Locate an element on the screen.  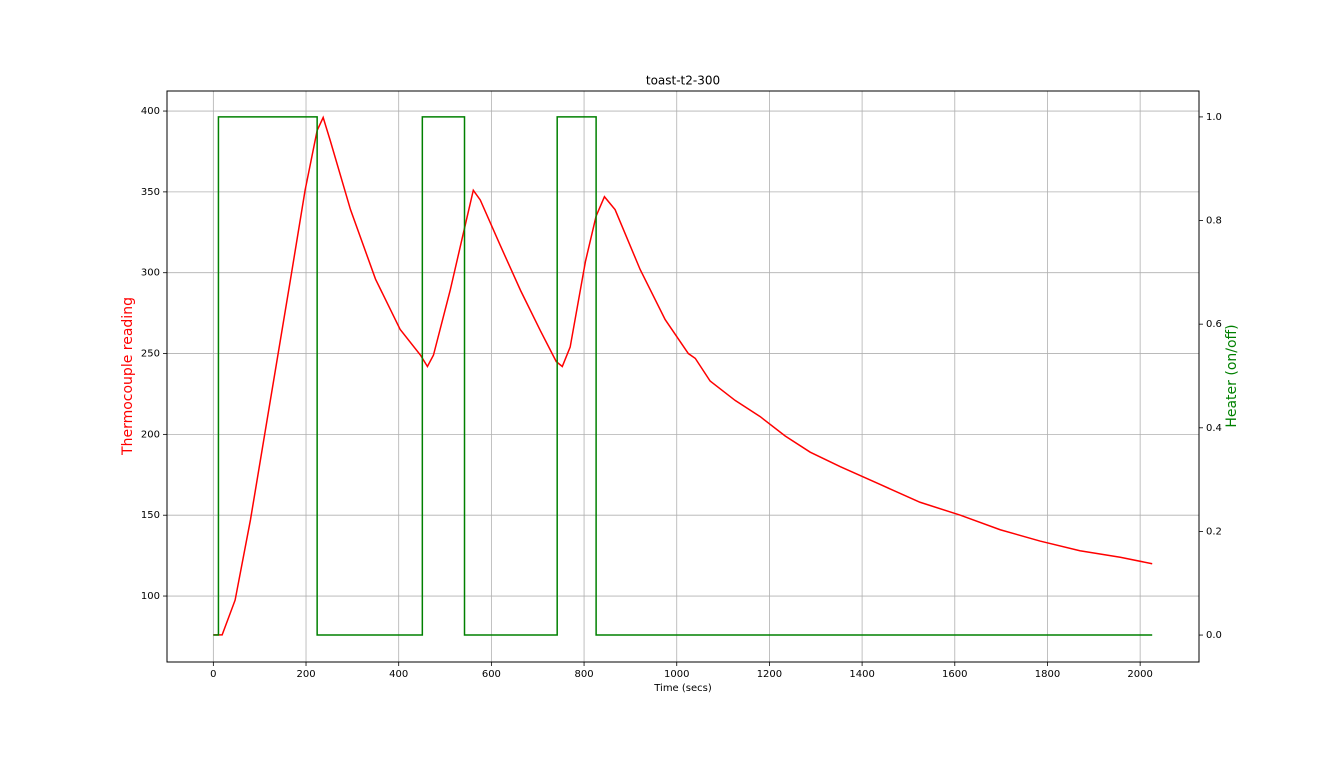
x-tick-label: 1800 is located at coordinates (1047, 674).